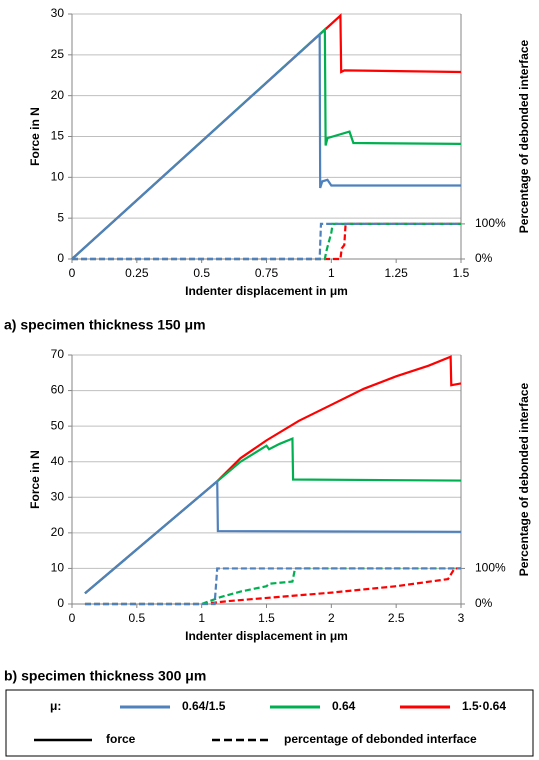 This screenshot has width=539, height=760. Describe the element at coordinates (269, 723) in the screenshot. I see `legend-box` at that location.